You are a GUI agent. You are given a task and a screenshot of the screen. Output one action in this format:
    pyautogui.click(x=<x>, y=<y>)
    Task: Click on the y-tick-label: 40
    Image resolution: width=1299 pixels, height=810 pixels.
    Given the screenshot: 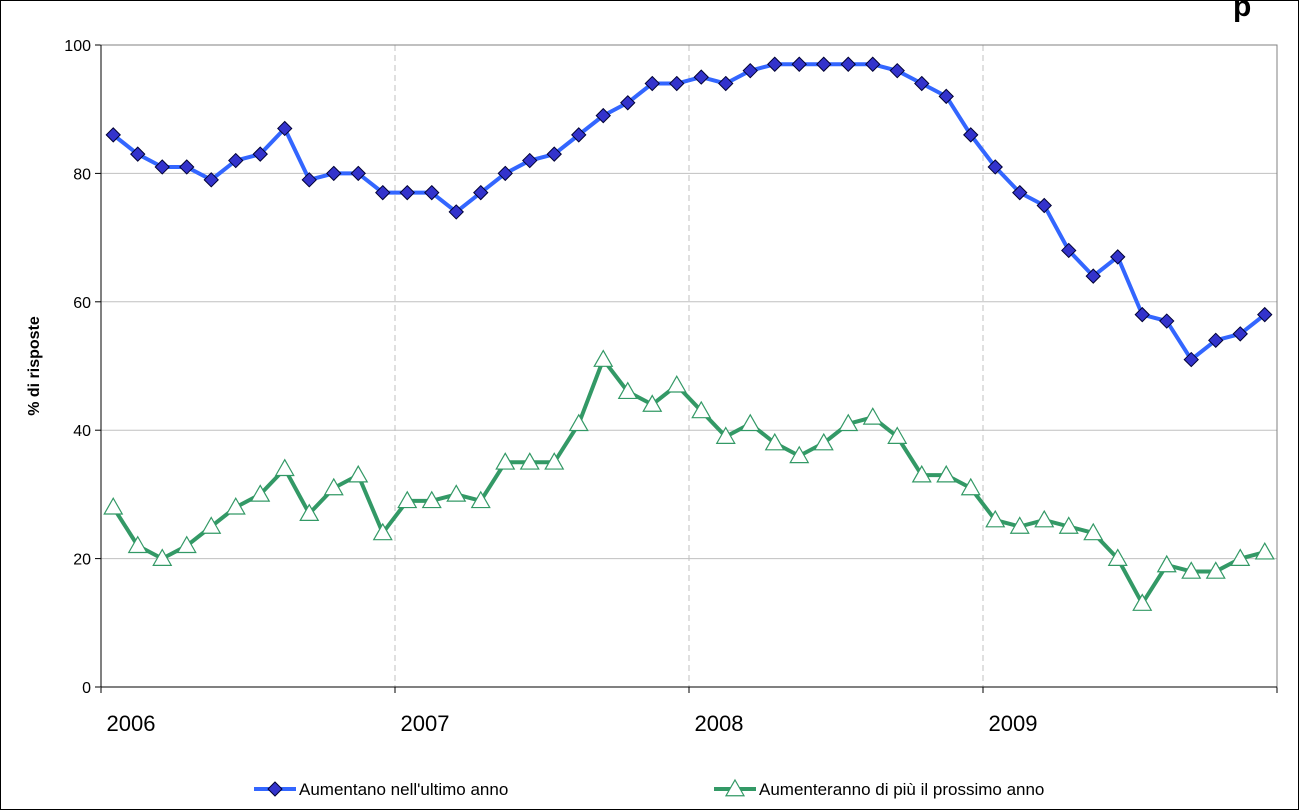 What is the action you would take?
    pyautogui.click(x=82, y=431)
    